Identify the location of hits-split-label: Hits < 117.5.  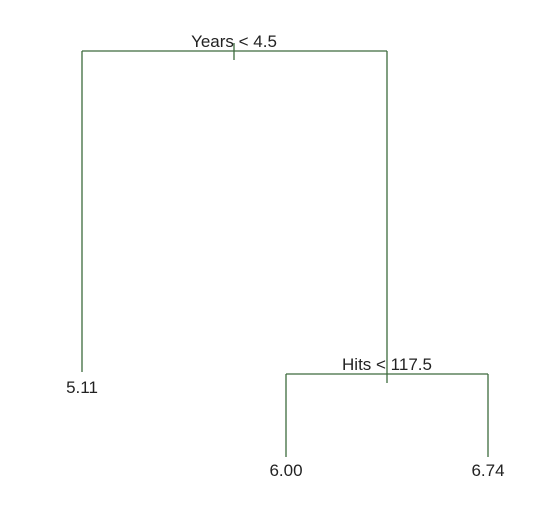
(387, 364).